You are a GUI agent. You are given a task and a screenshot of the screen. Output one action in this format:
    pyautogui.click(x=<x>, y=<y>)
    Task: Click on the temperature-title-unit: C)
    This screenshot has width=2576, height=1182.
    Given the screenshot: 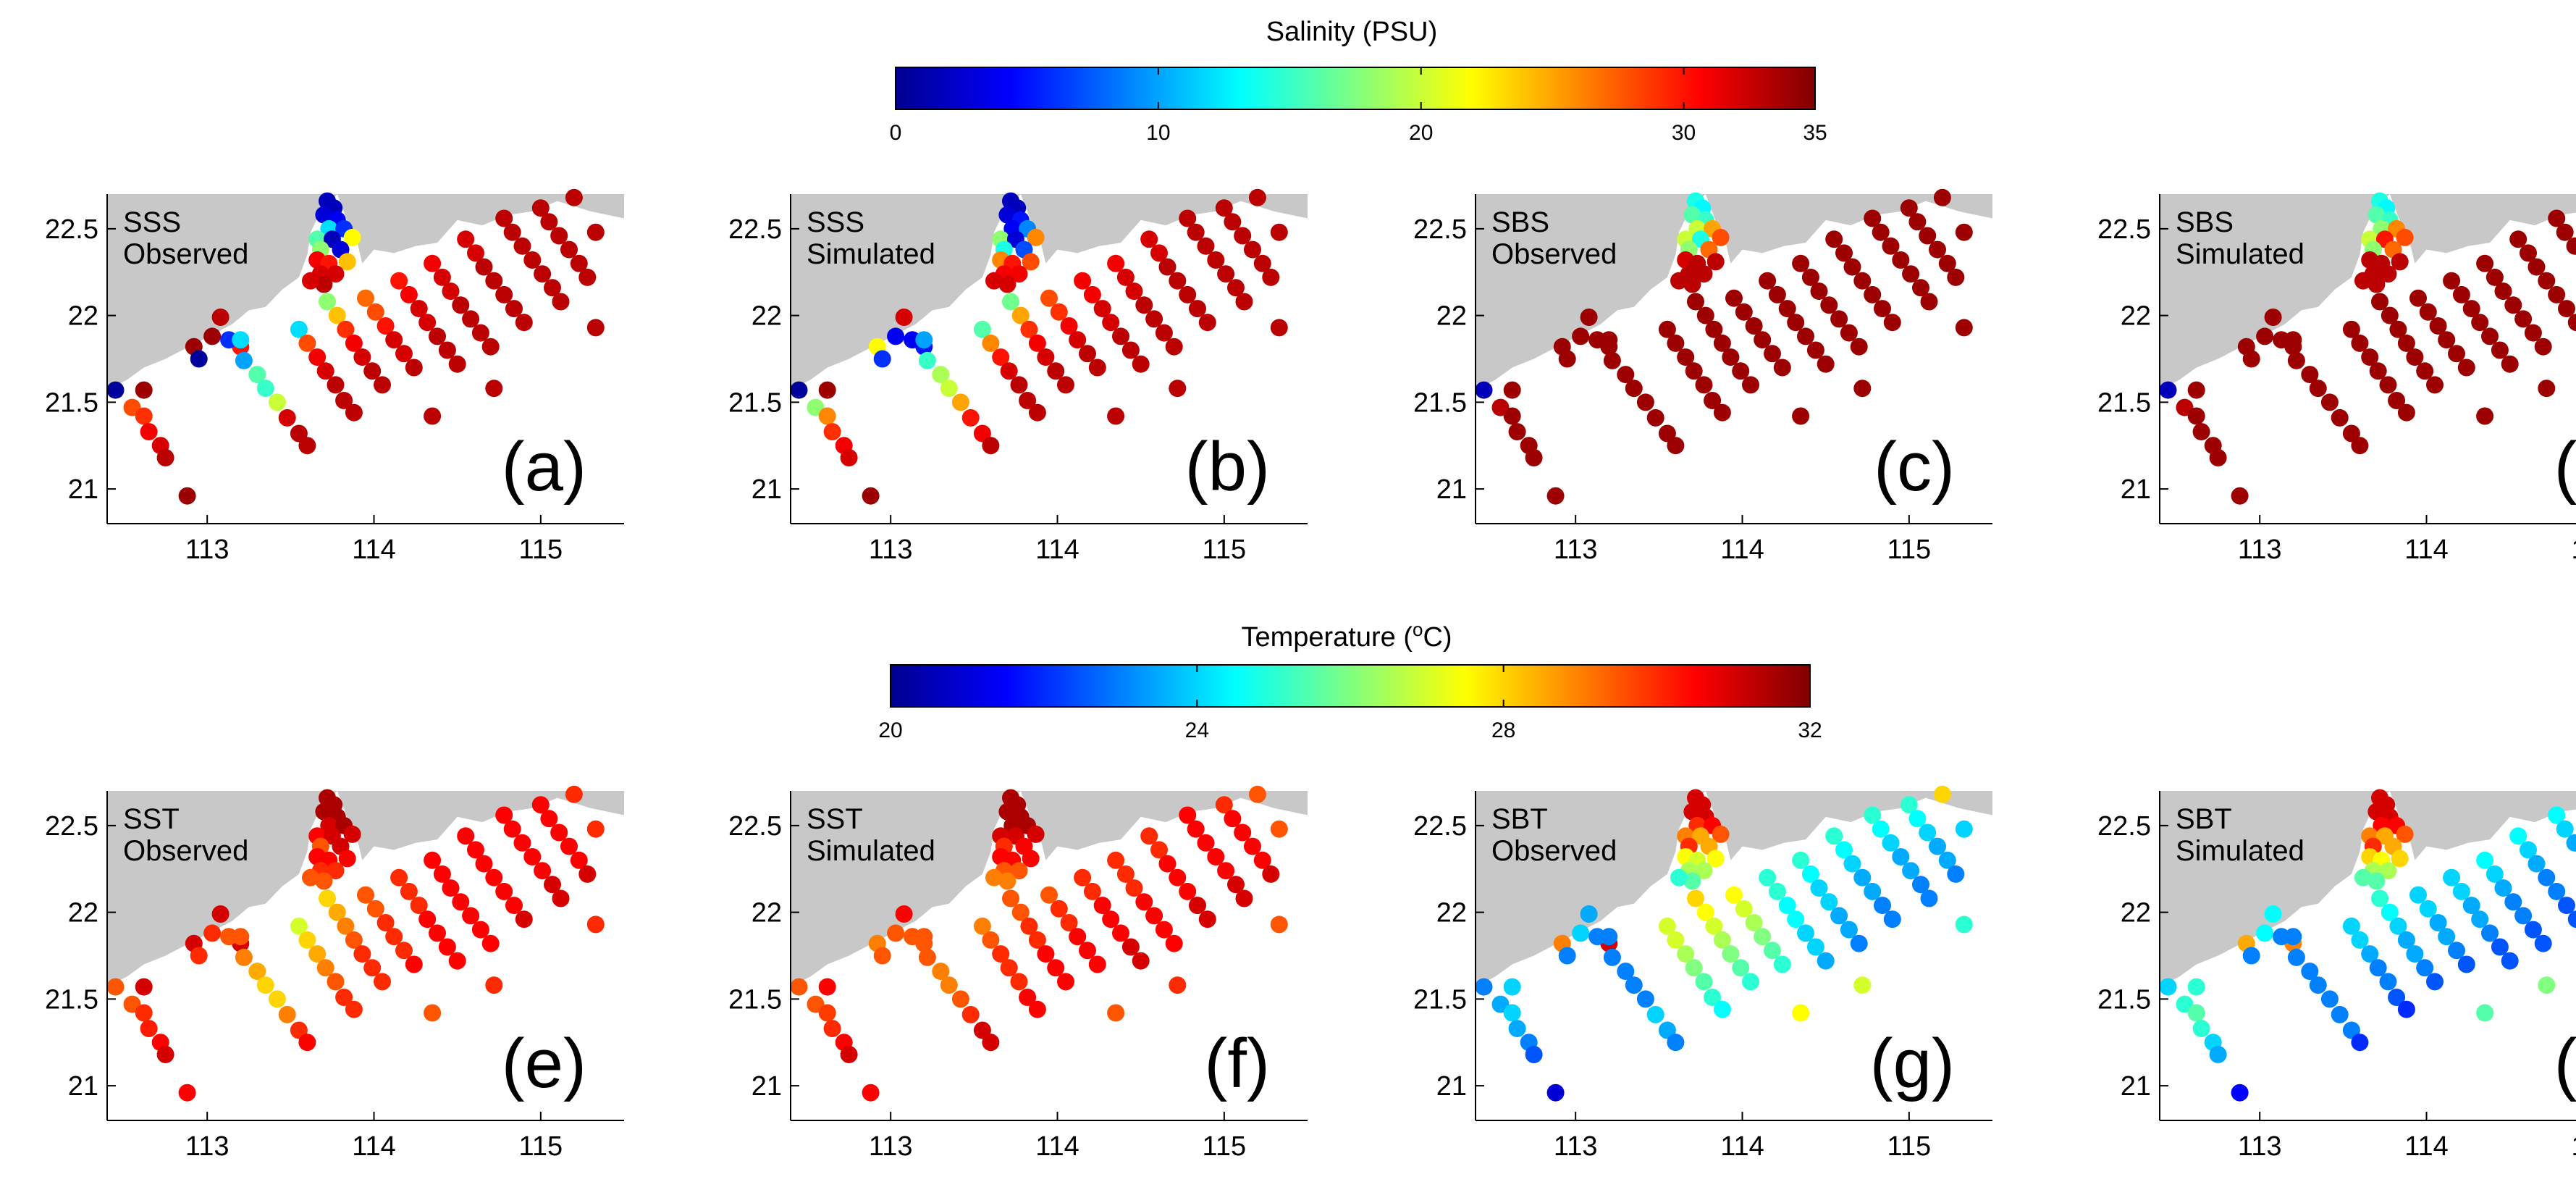 What is the action you would take?
    pyautogui.click(x=1437, y=637)
    